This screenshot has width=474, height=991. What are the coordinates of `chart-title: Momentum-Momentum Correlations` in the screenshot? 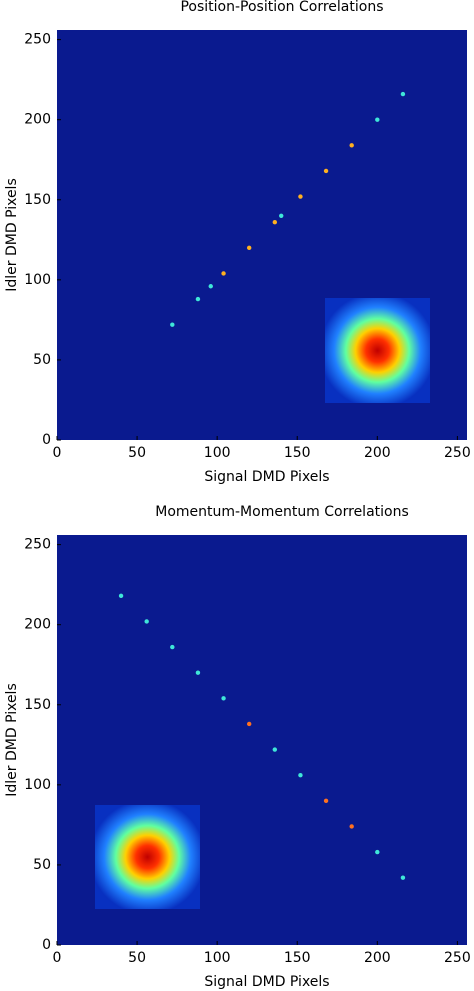 It's located at (282, 512).